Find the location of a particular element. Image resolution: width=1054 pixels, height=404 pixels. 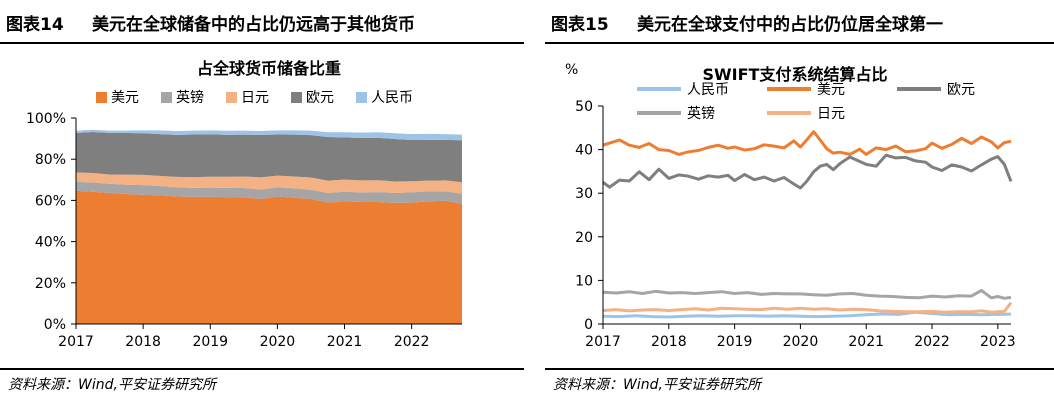

figure-14-footer-rule is located at coordinates (262, 369).